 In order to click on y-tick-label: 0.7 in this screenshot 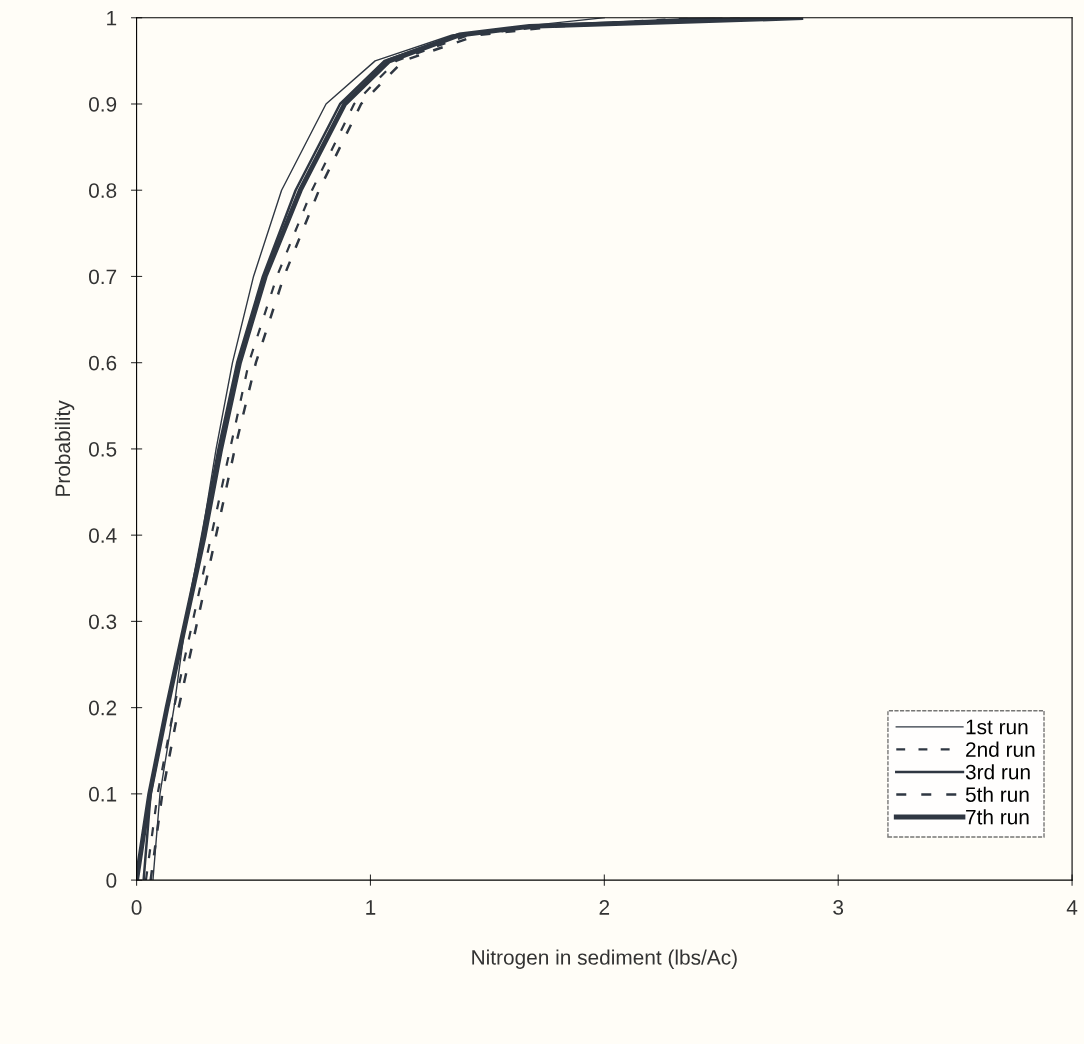, I will do `click(103, 277)`.